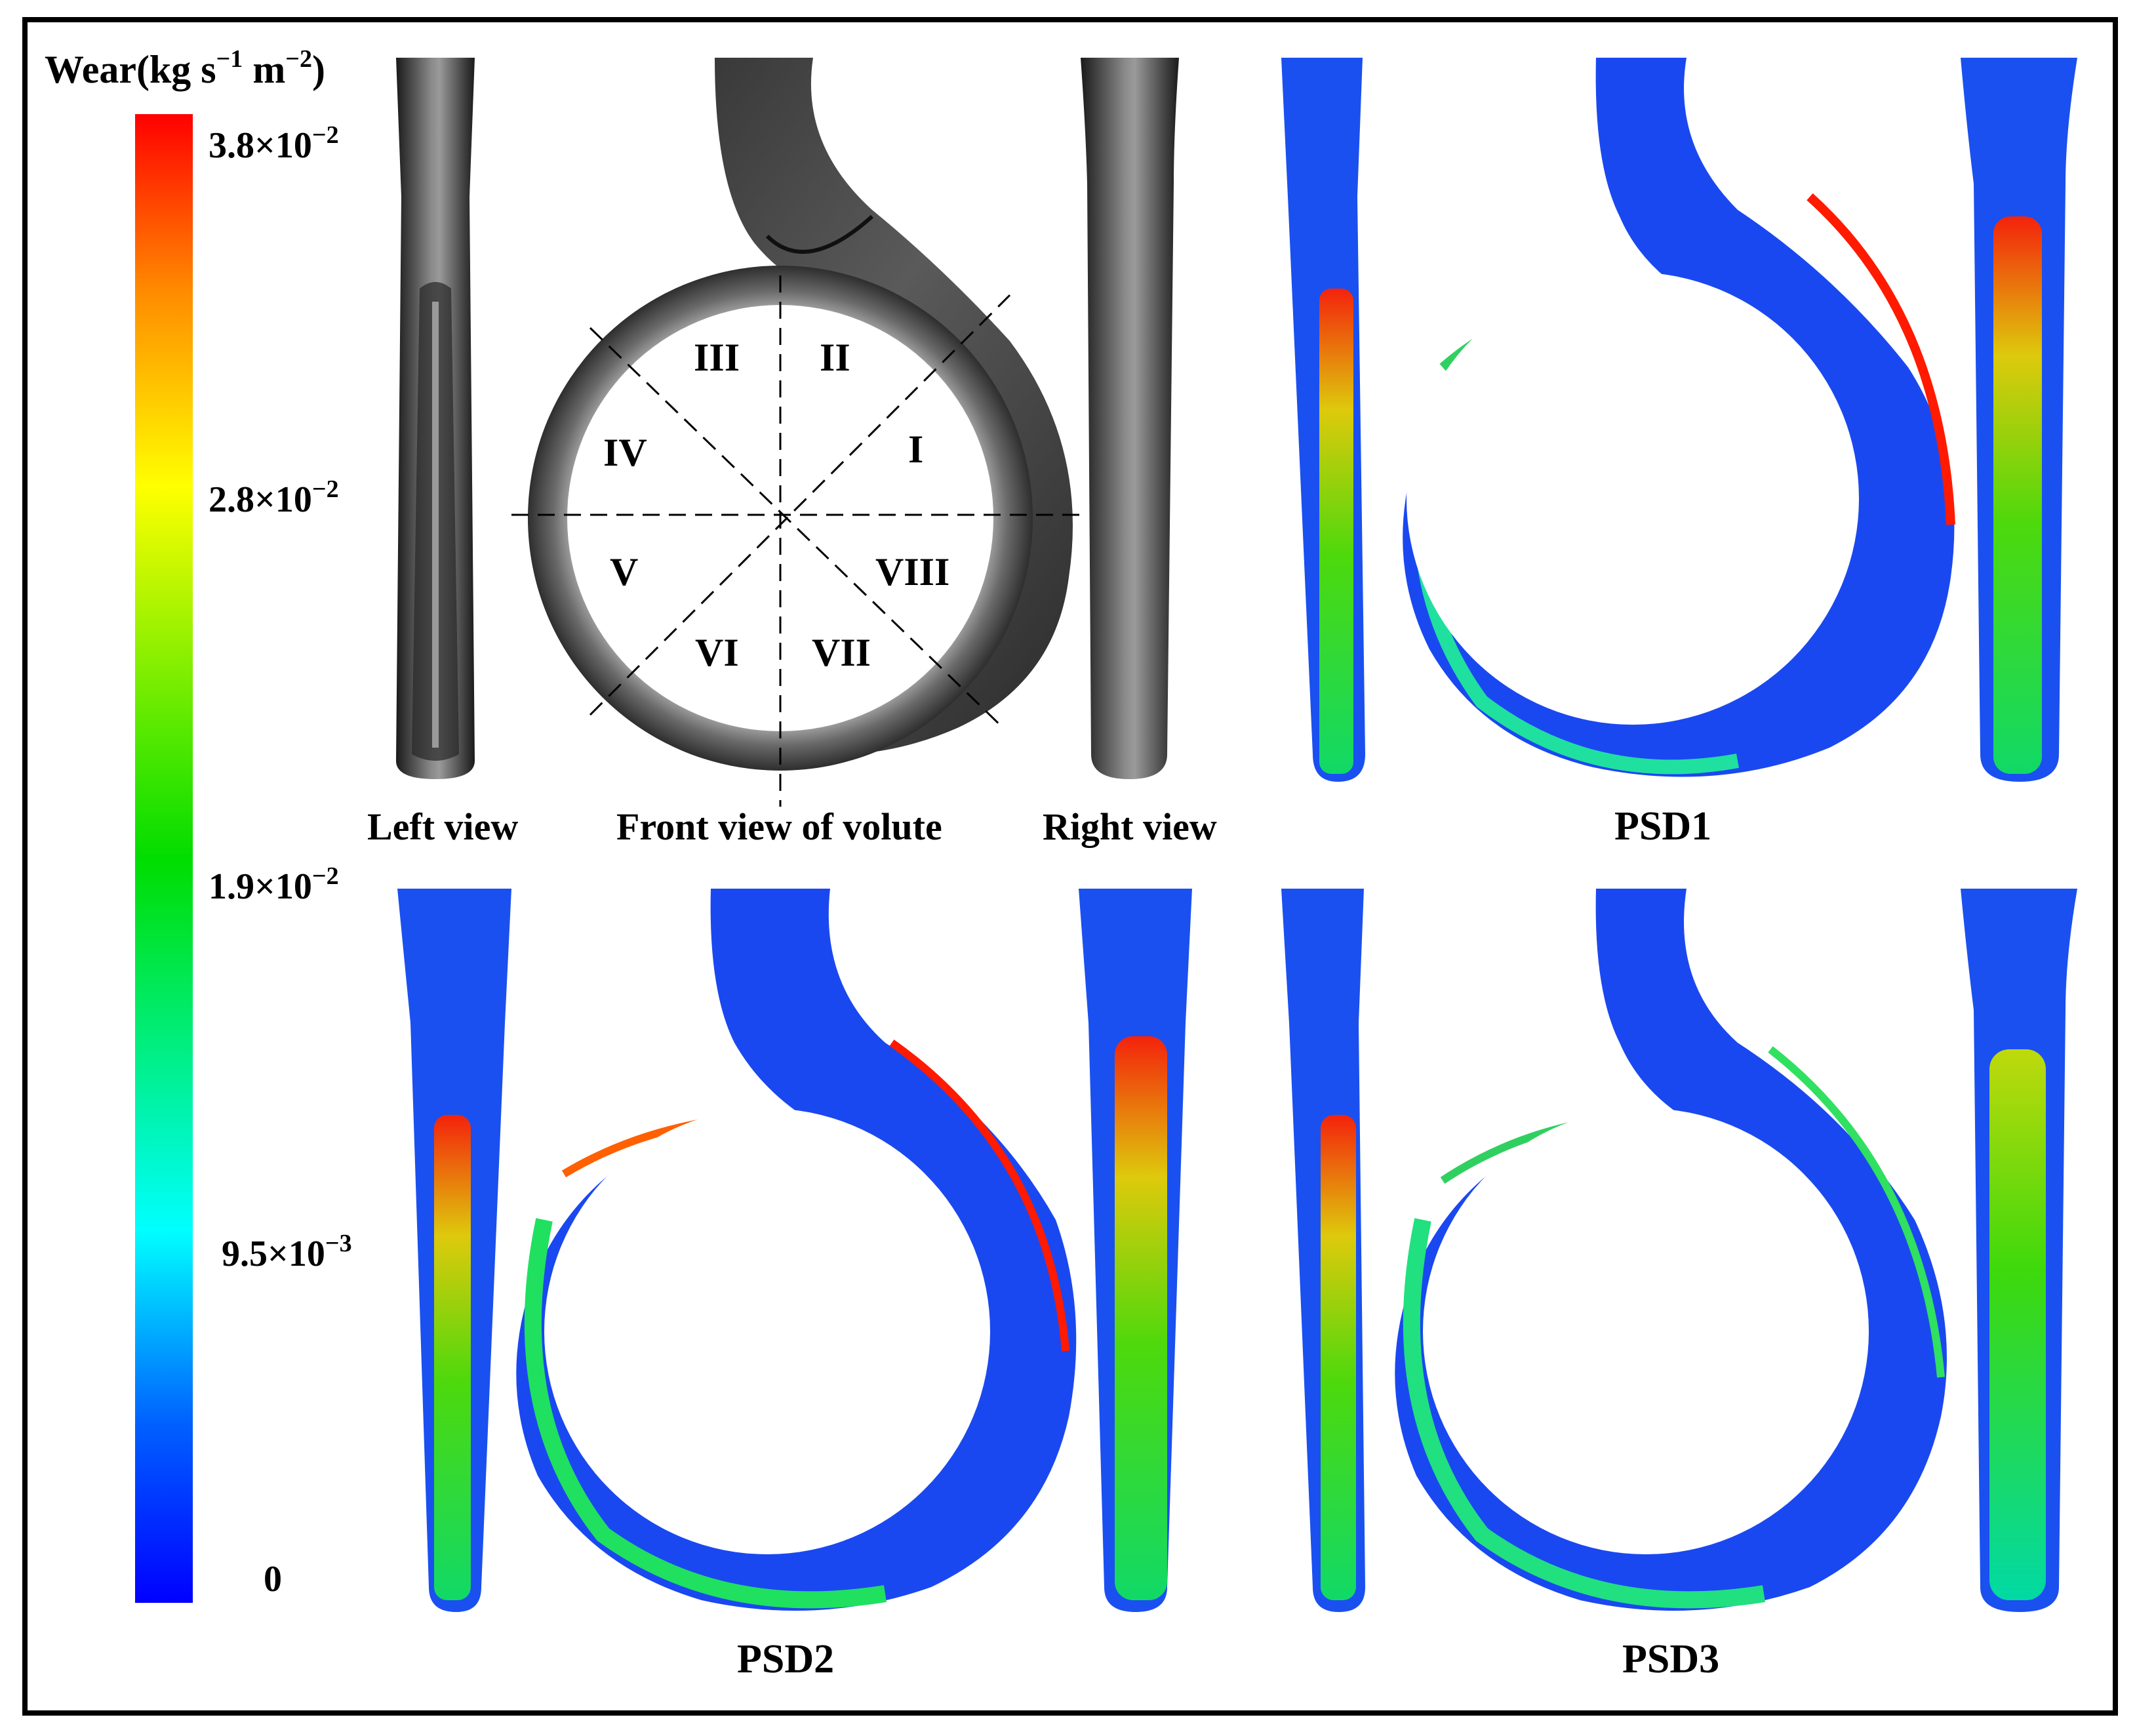 The image size is (2156, 1734). Describe the element at coordinates (915, 449) in the screenshot. I see `section-label-I: I` at that location.